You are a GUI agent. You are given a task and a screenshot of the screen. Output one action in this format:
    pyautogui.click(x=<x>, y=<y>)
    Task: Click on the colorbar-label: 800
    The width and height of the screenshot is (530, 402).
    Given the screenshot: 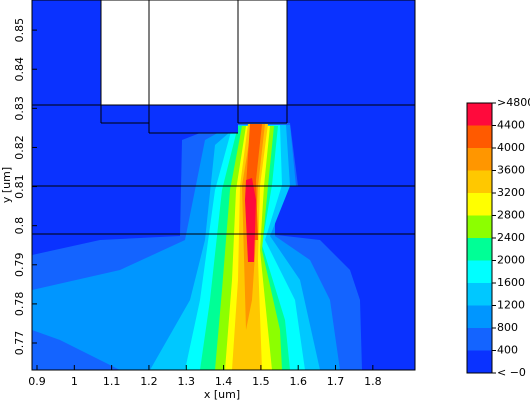 What is the action you would take?
    pyautogui.click(x=507, y=327)
    